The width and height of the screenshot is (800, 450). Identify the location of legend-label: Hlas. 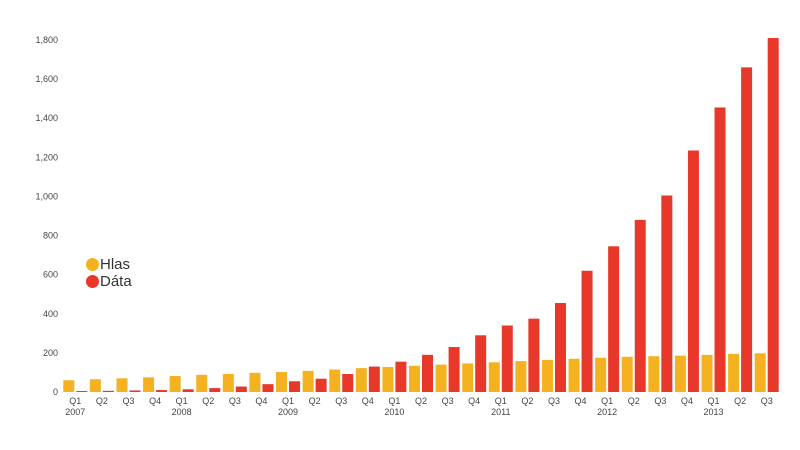
(115, 264).